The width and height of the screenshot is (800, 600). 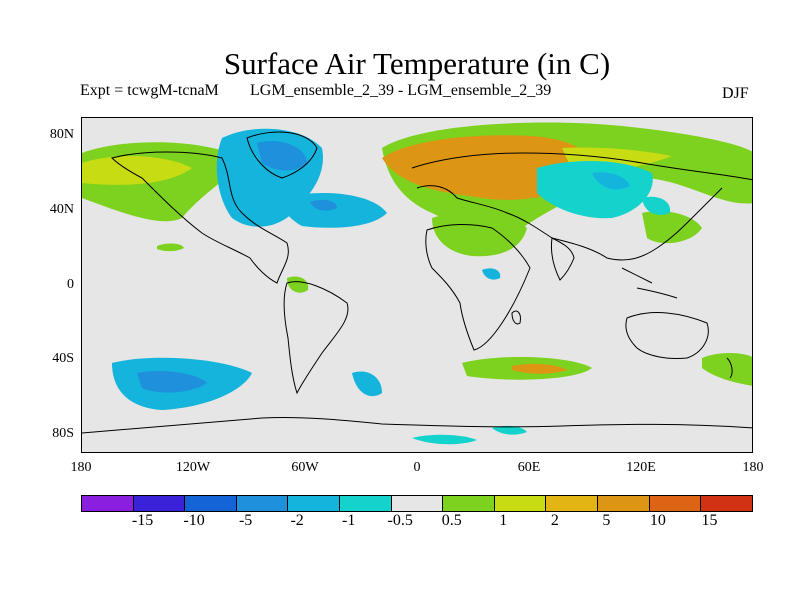 I want to click on coastline-australia, so click(x=667, y=335).